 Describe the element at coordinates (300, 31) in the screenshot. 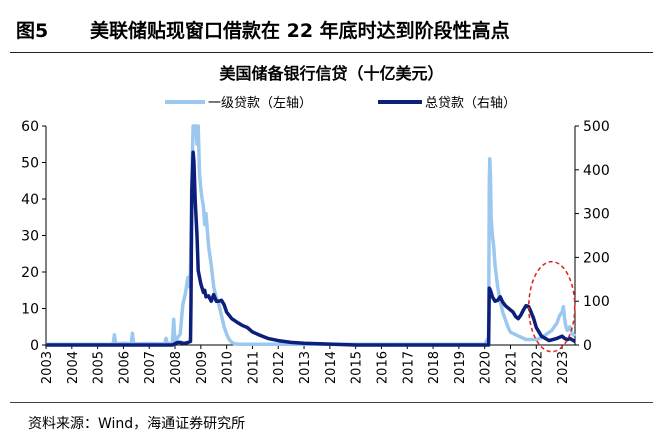

I see `figure-title: 美联储贴现窗口借款在 22 年底时达到阶段性高点` at that location.